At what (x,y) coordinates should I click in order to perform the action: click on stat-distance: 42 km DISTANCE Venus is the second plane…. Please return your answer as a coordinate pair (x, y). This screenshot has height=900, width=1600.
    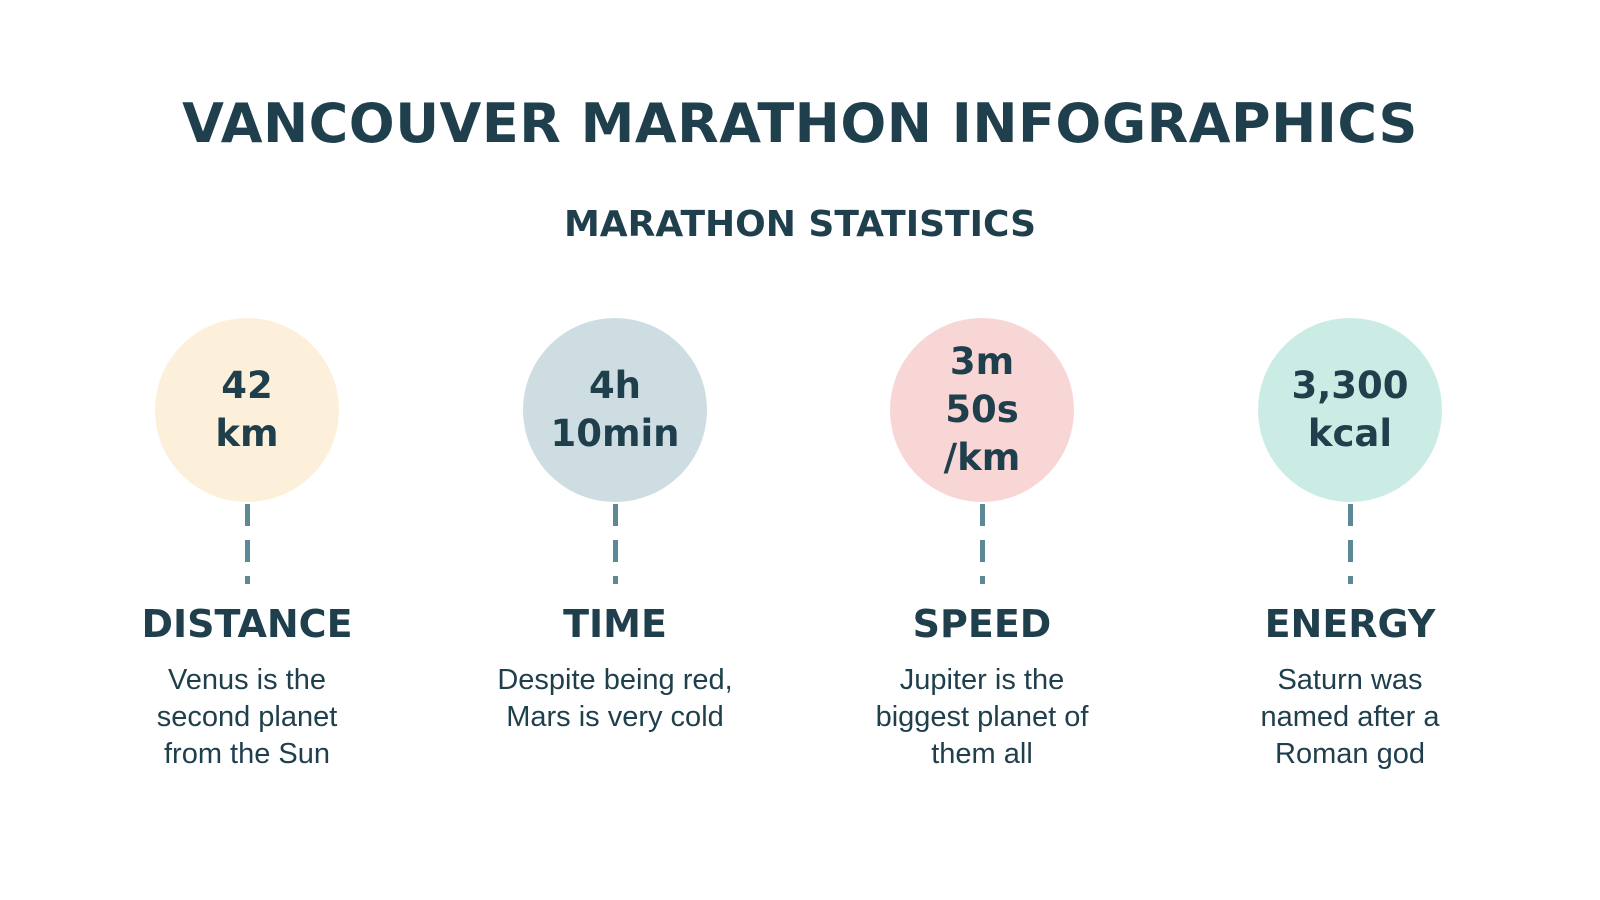
    Looking at the image, I should click on (247, 545).